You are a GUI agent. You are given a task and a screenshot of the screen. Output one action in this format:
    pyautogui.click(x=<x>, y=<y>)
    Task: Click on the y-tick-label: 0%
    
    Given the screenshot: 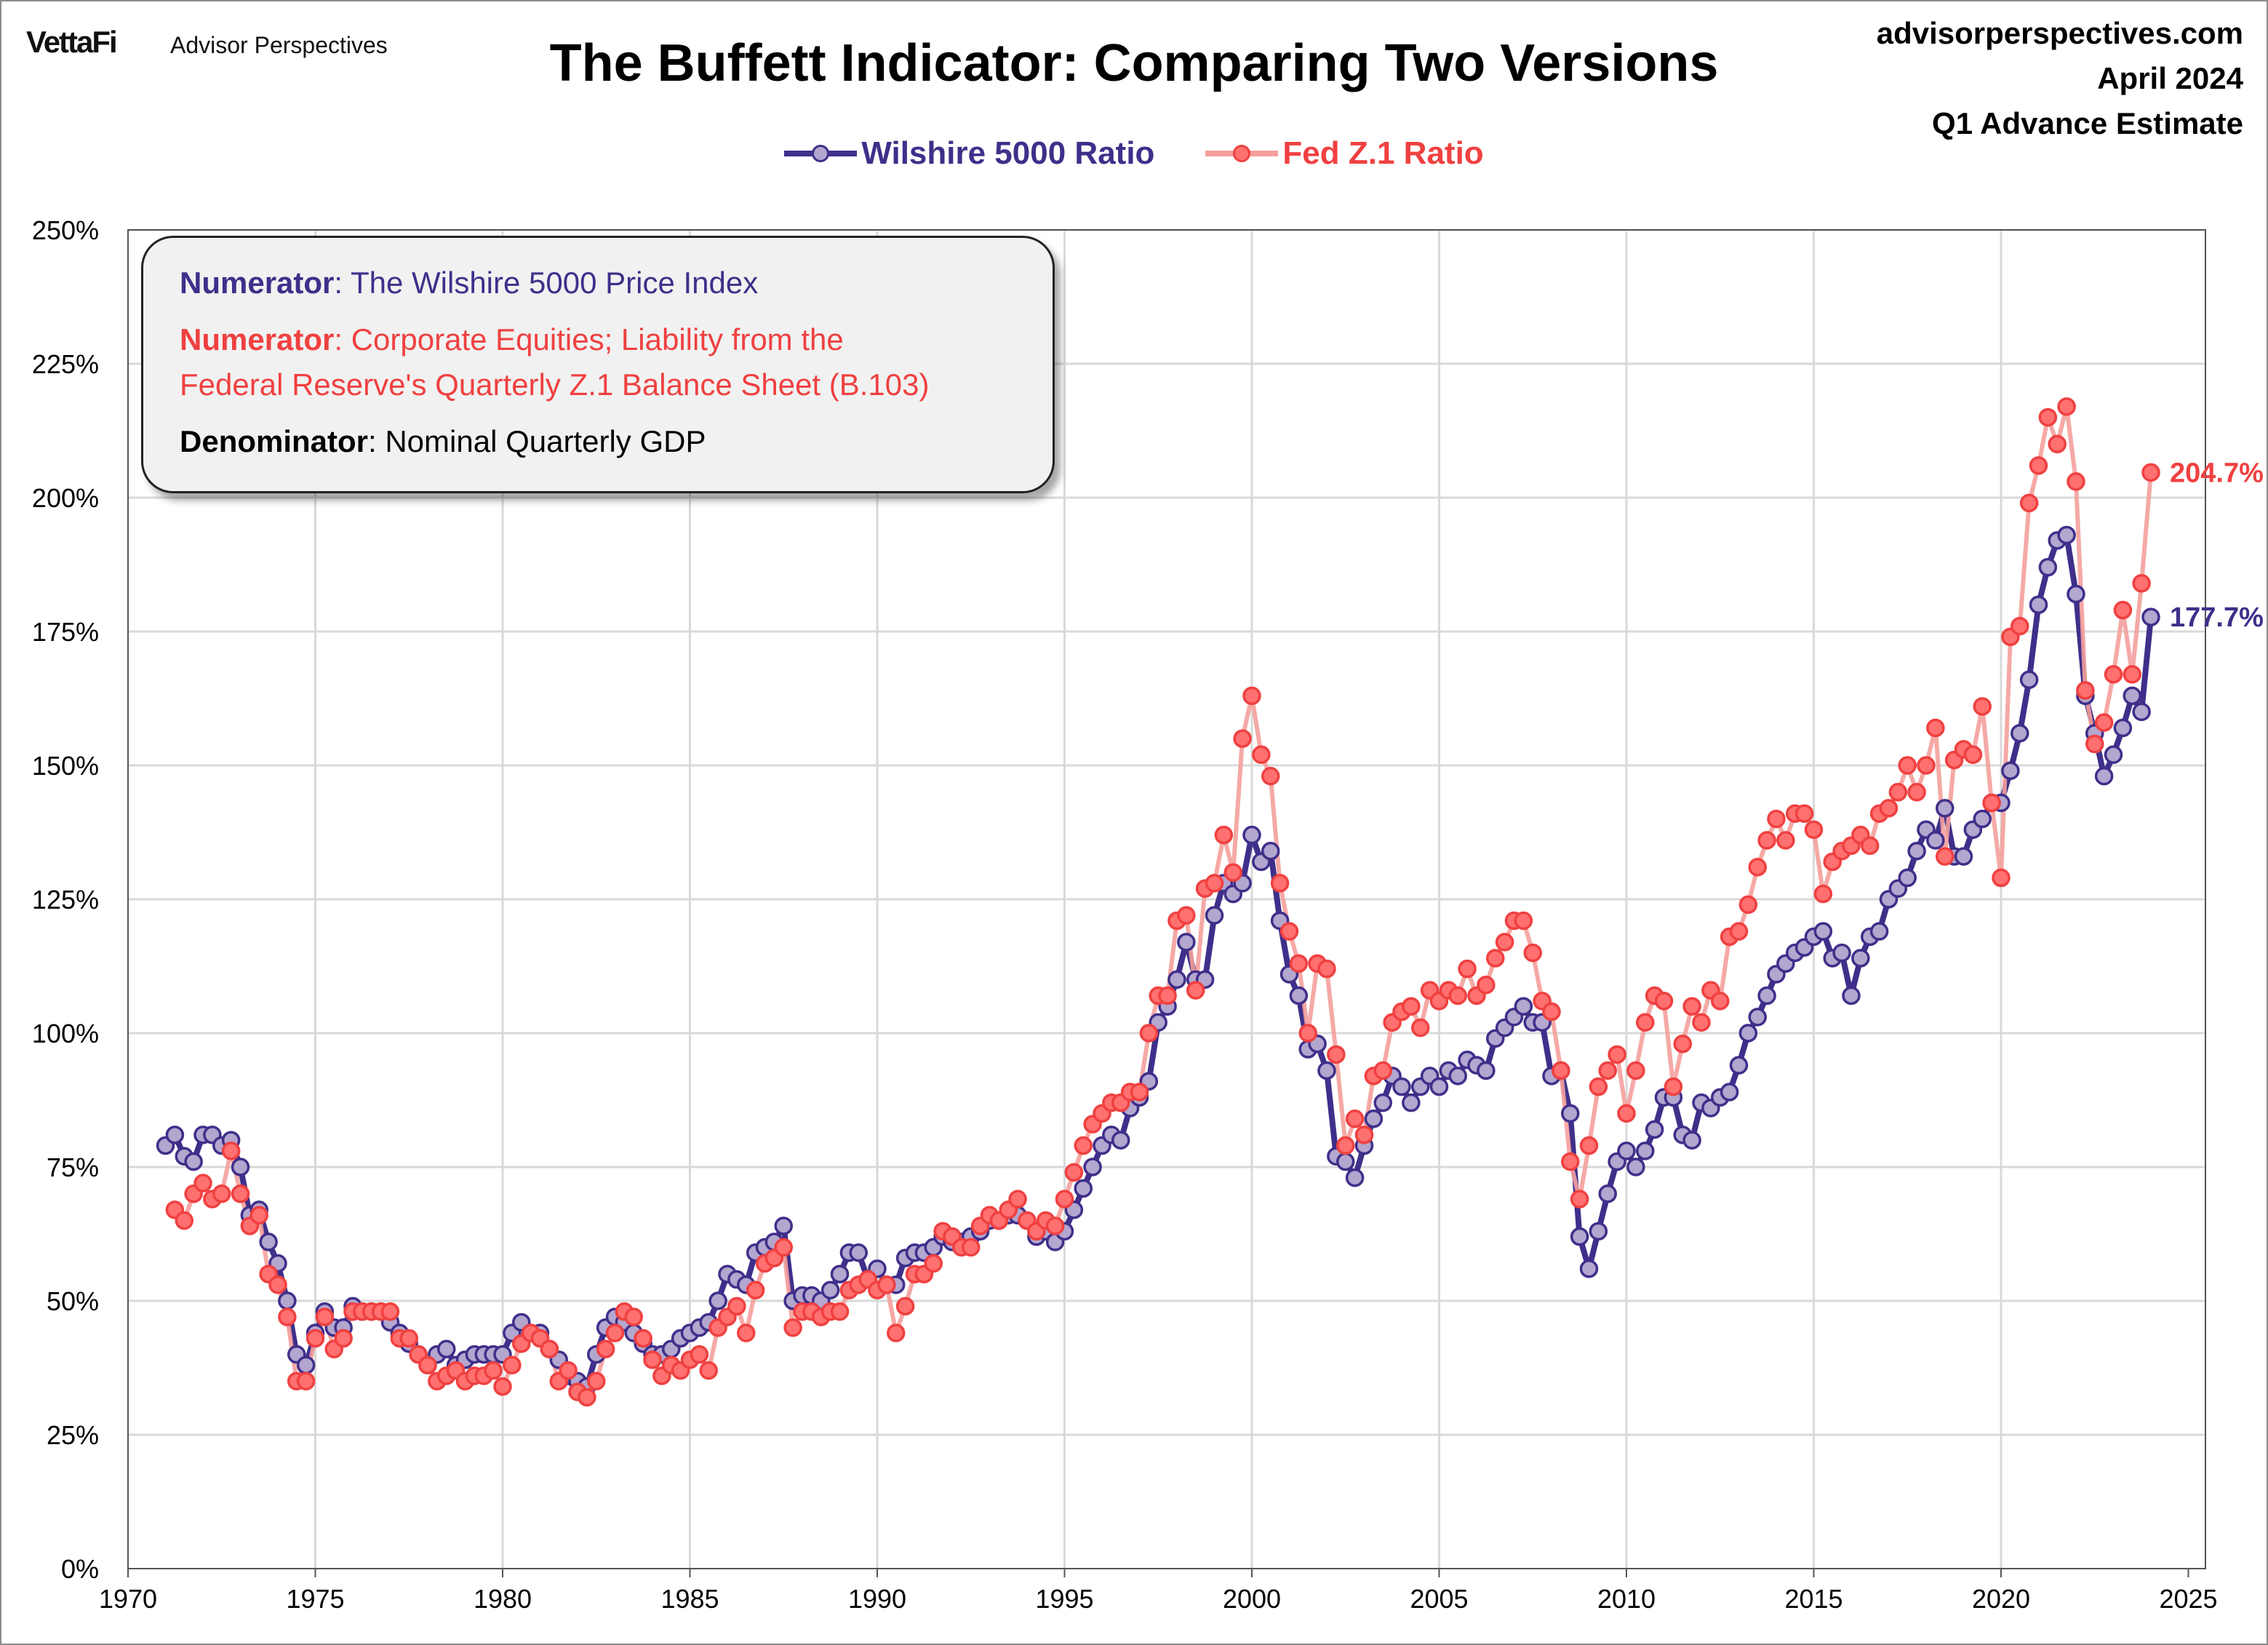 What is the action you would take?
    pyautogui.click(x=80, y=1569)
    